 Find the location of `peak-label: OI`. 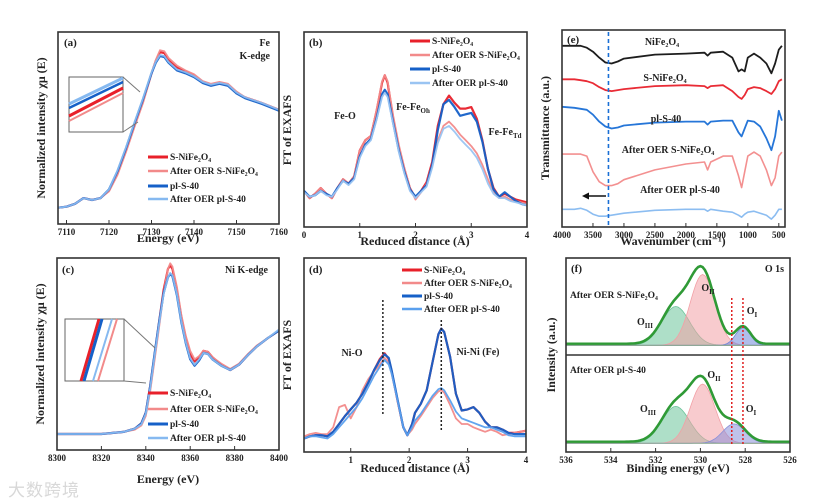

peak-label: OI is located at coordinates (751, 410).